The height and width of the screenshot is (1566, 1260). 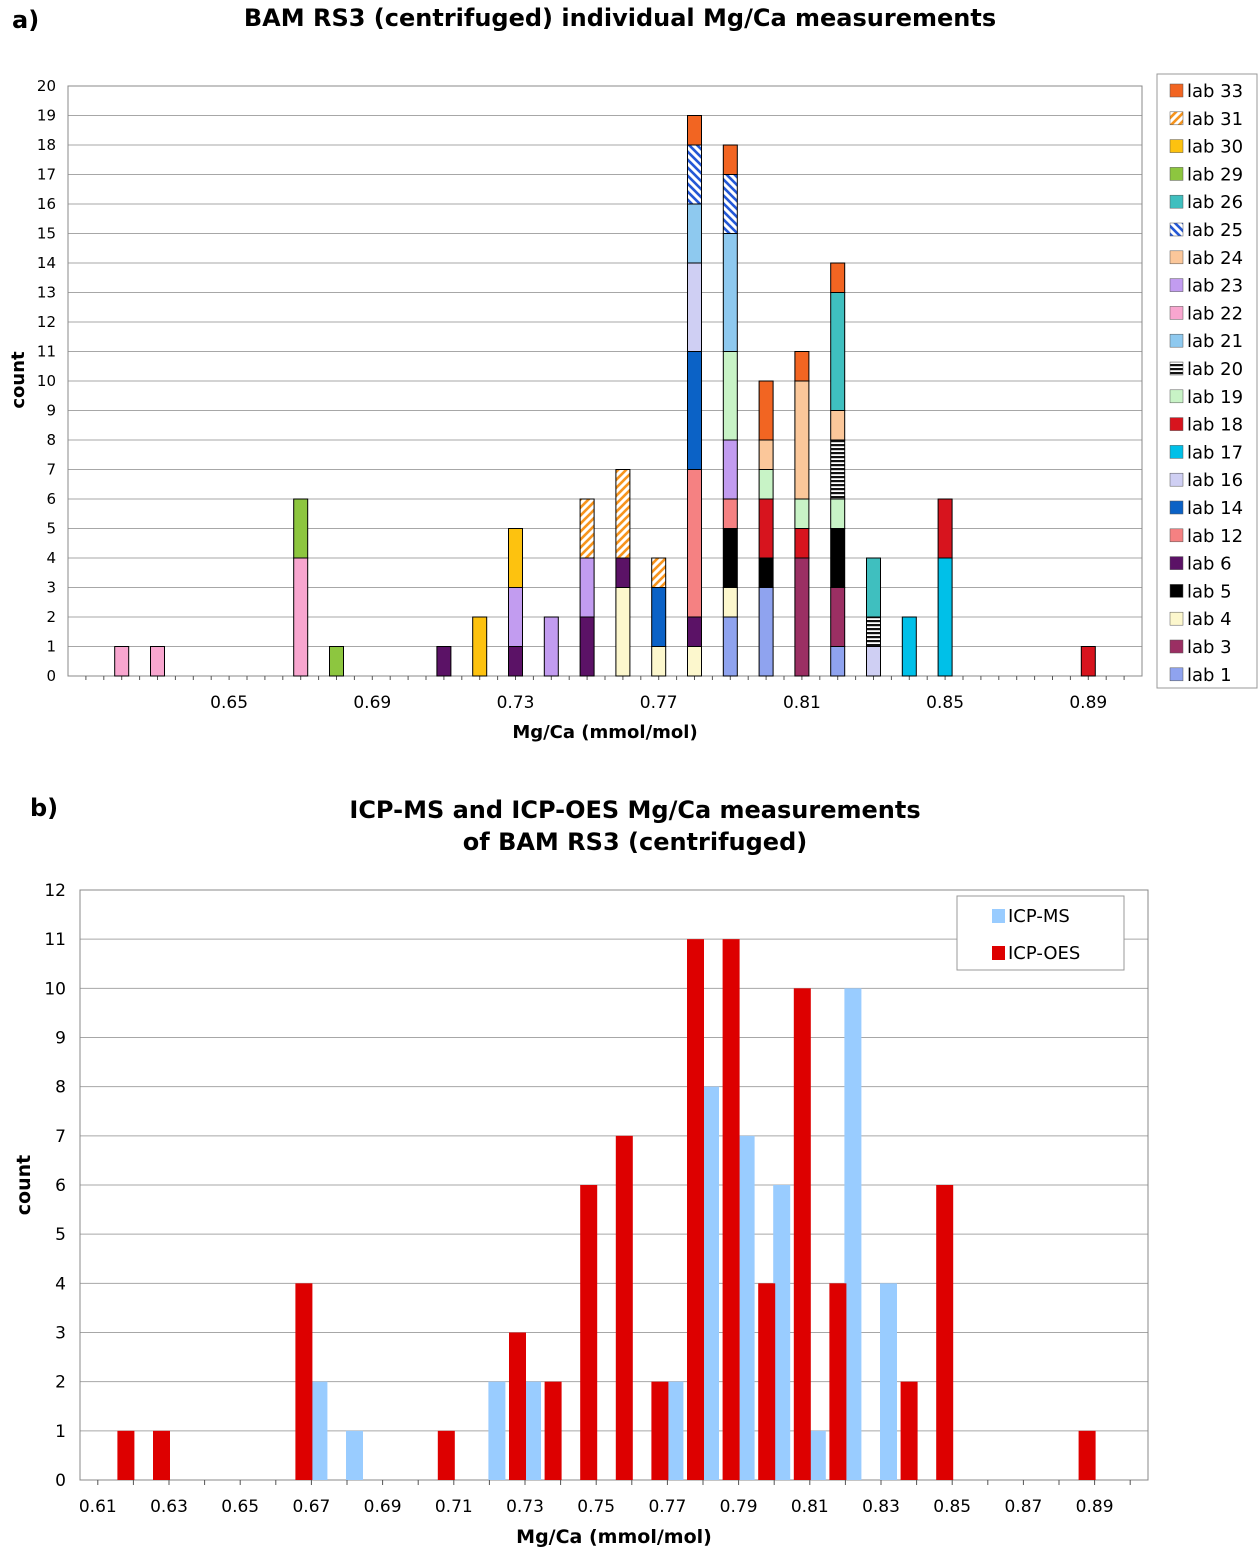 I want to click on bar-segment-lab19, so click(x=730, y=396).